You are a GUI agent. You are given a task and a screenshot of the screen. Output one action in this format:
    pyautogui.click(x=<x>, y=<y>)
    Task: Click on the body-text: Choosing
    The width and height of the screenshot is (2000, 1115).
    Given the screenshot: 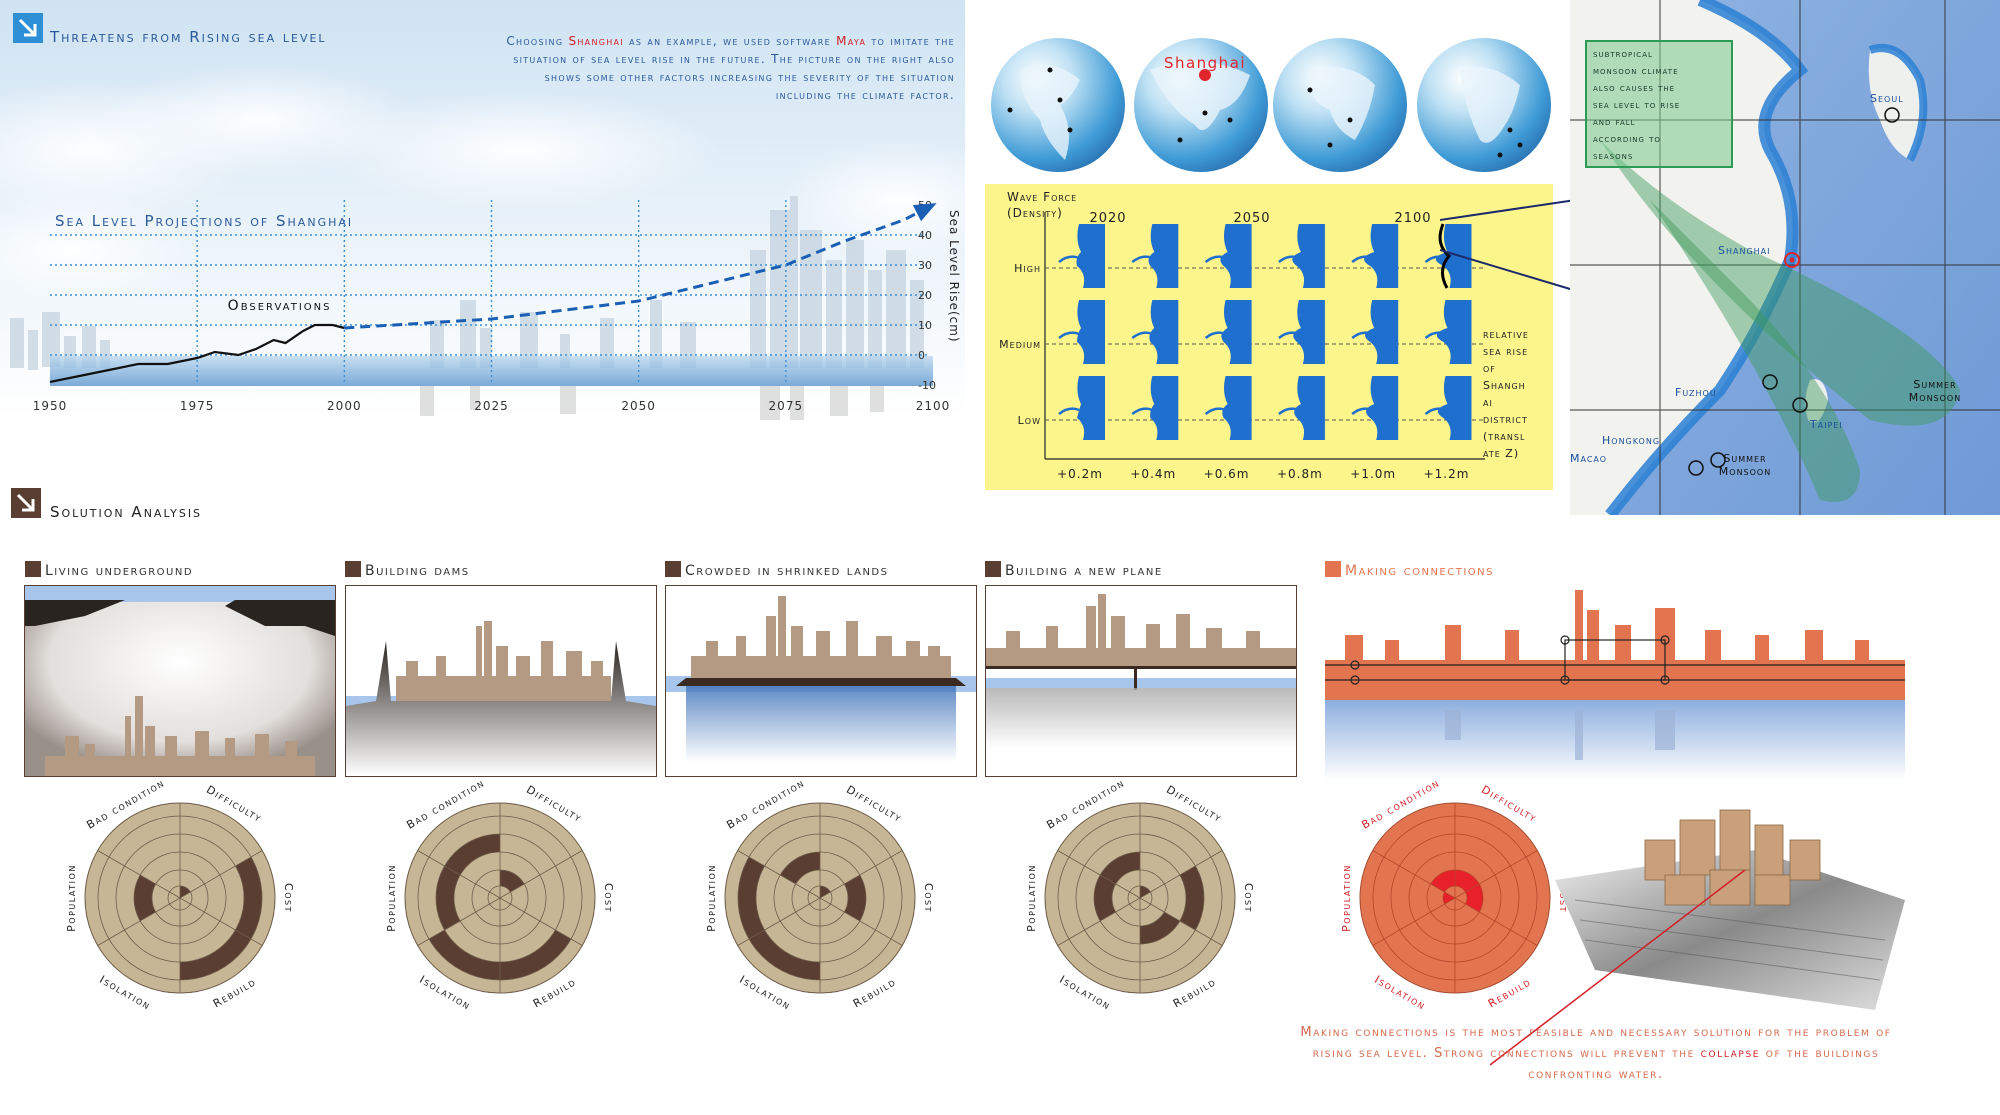 What is the action you would take?
    pyautogui.click(x=537, y=41)
    